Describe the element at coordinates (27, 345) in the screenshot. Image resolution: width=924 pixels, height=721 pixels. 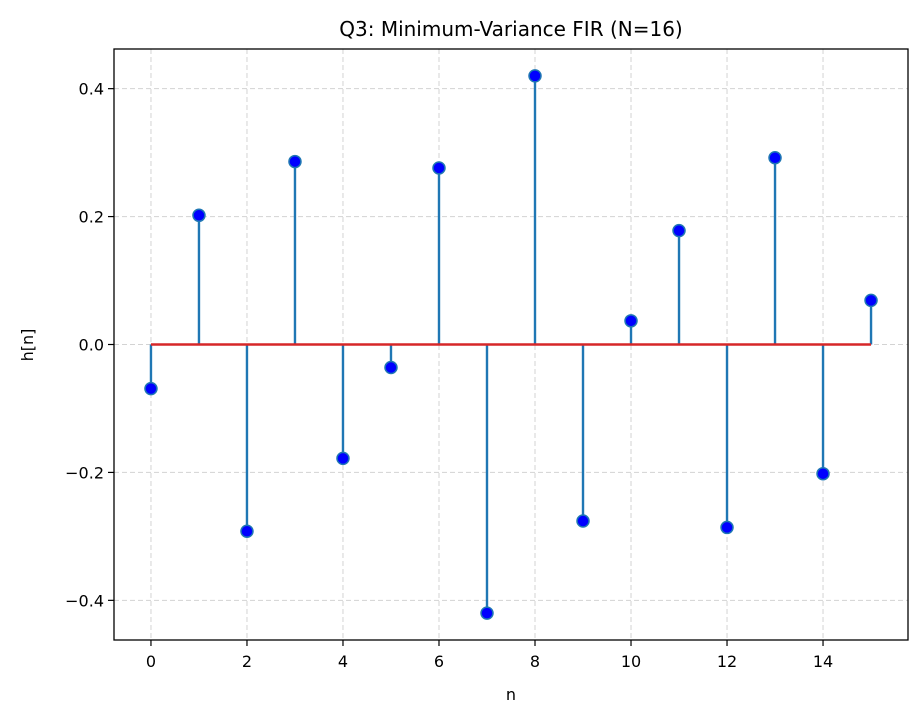
I see `y-axis-label: h[n]` at that location.